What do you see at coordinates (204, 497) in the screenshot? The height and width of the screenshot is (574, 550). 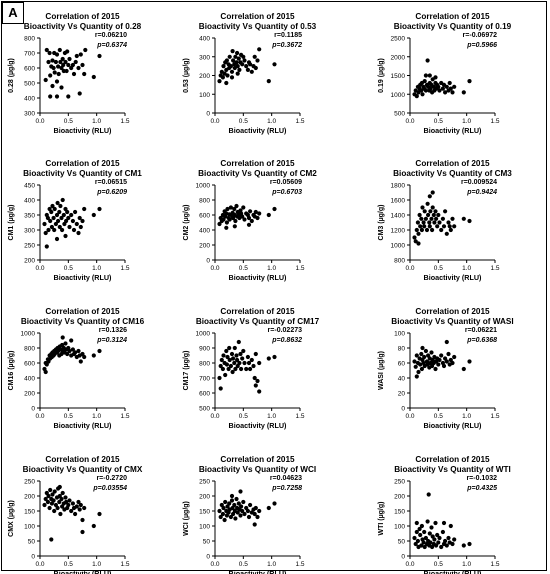 I see `y-tick-label: 200` at bounding box center [204, 497].